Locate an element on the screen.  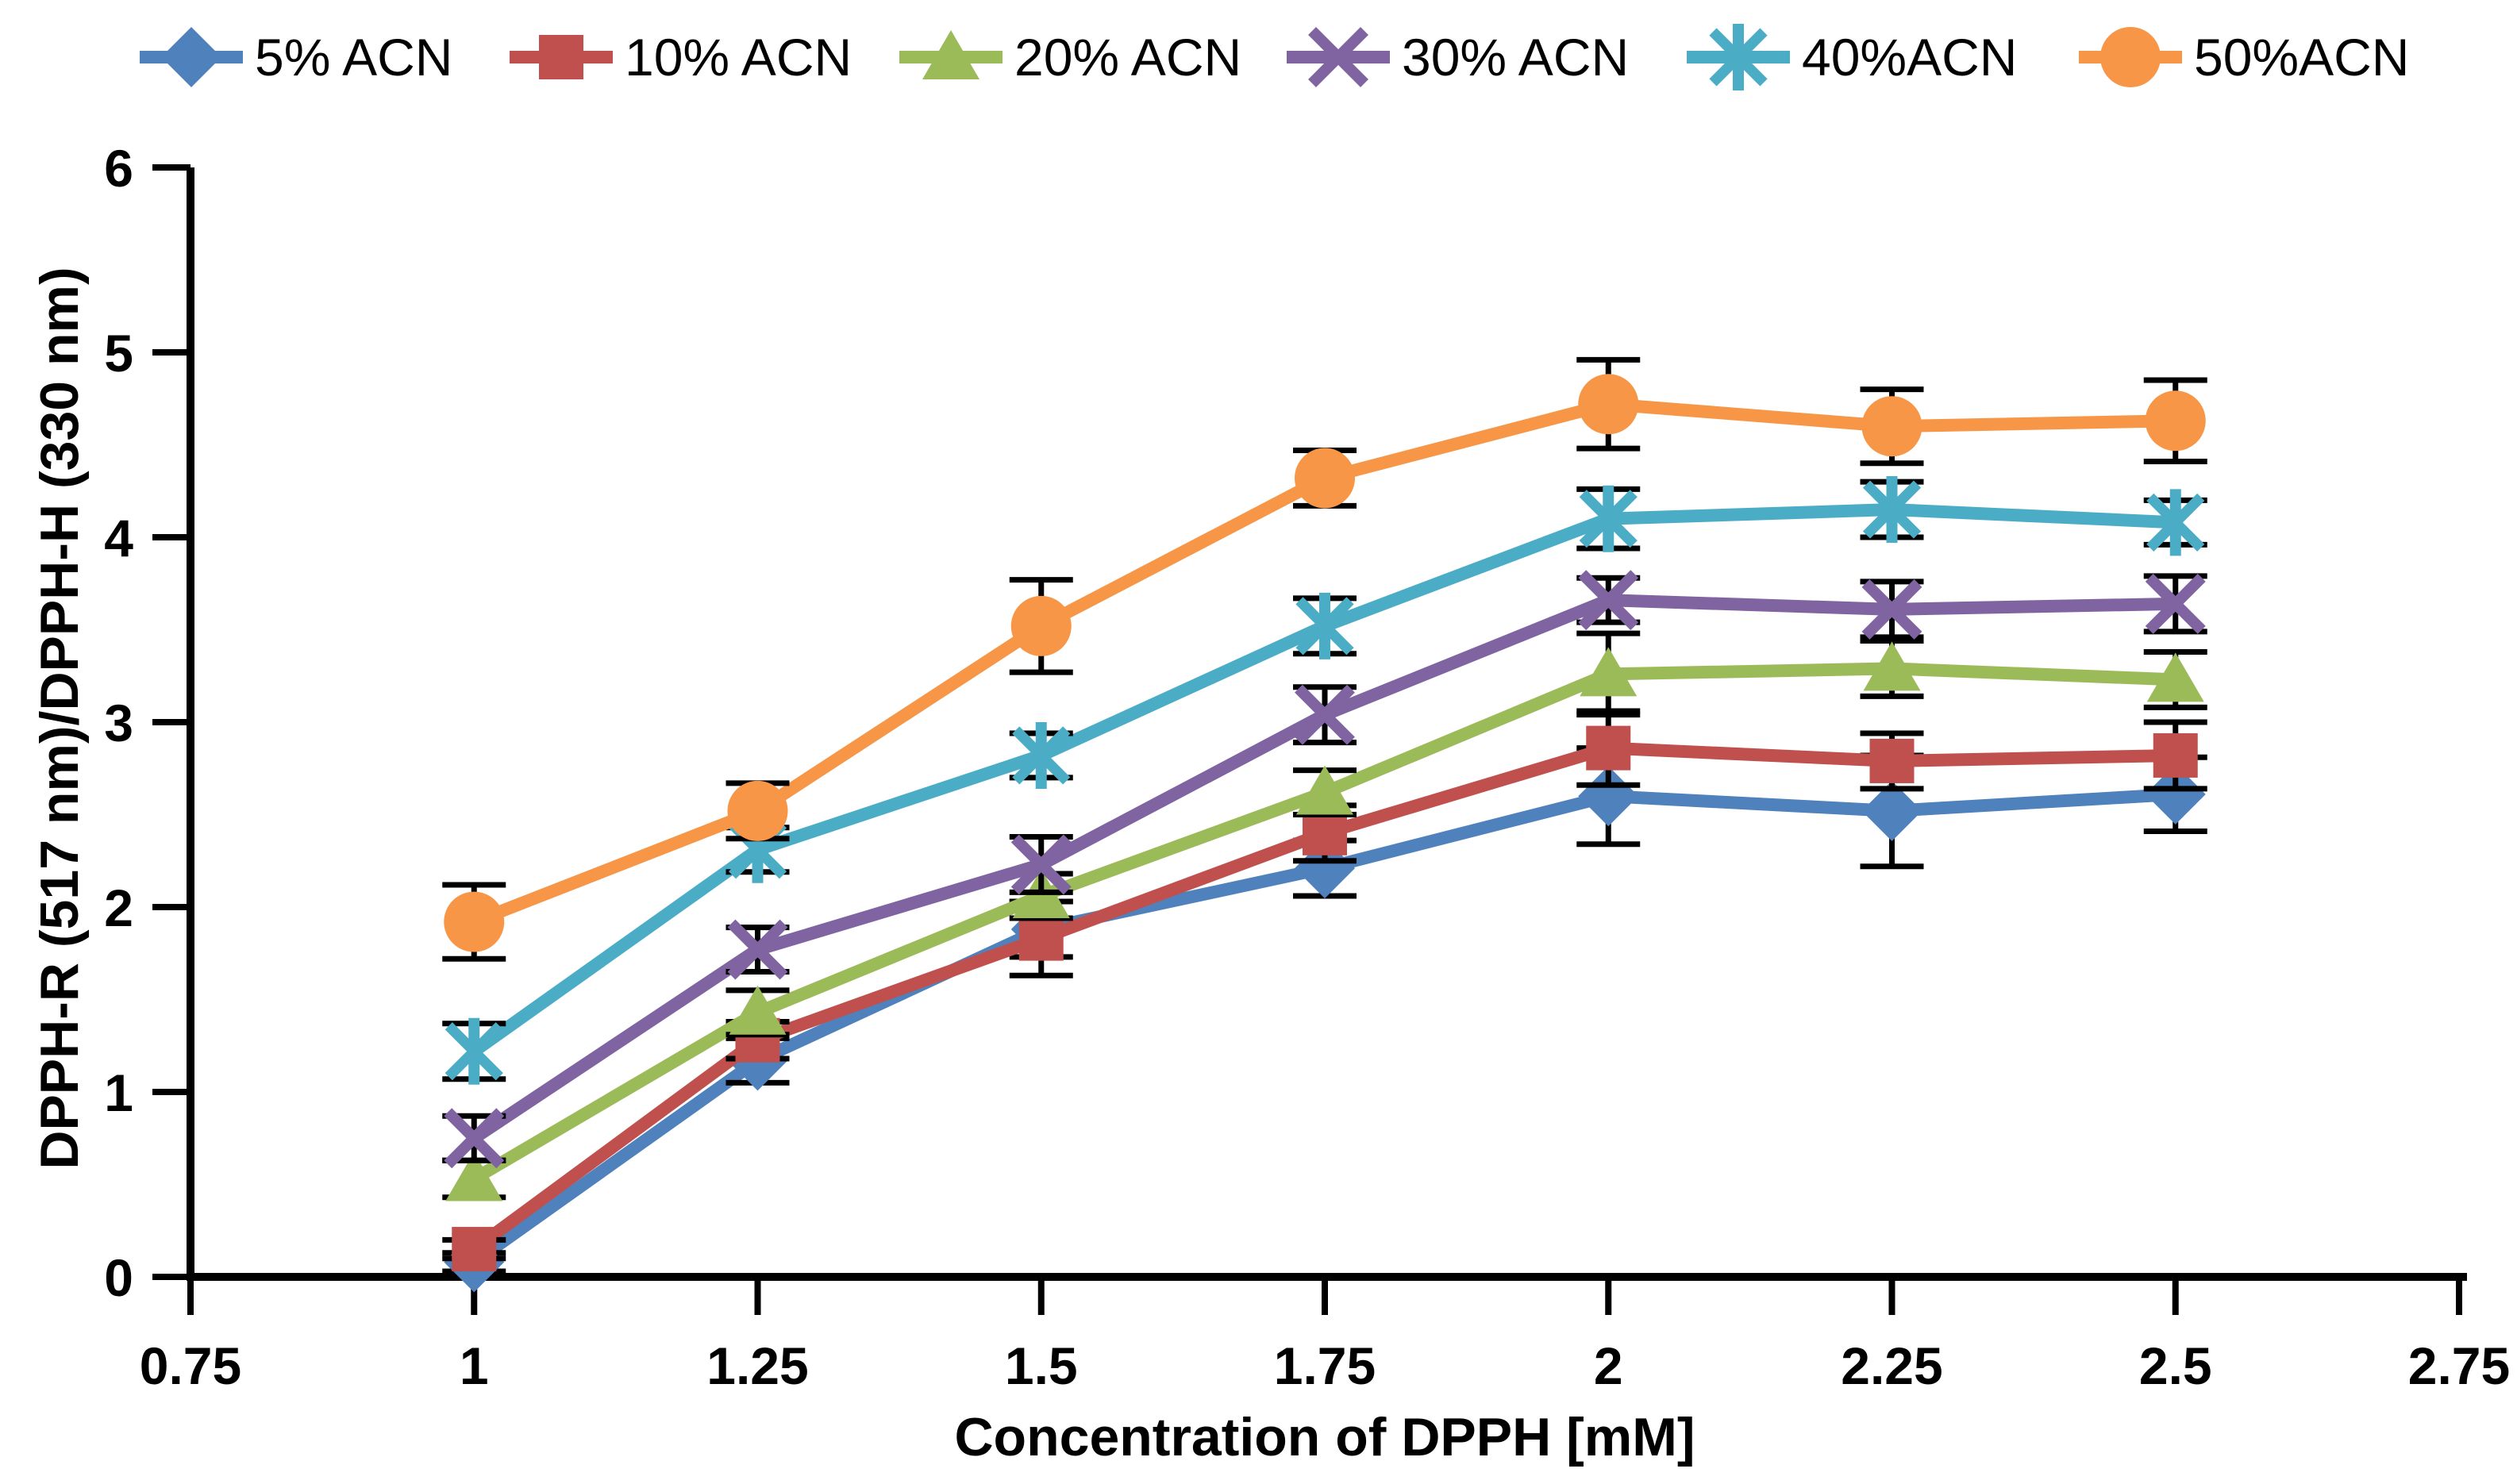
legend-marker-20-acn is located at coordinates (950, 54).